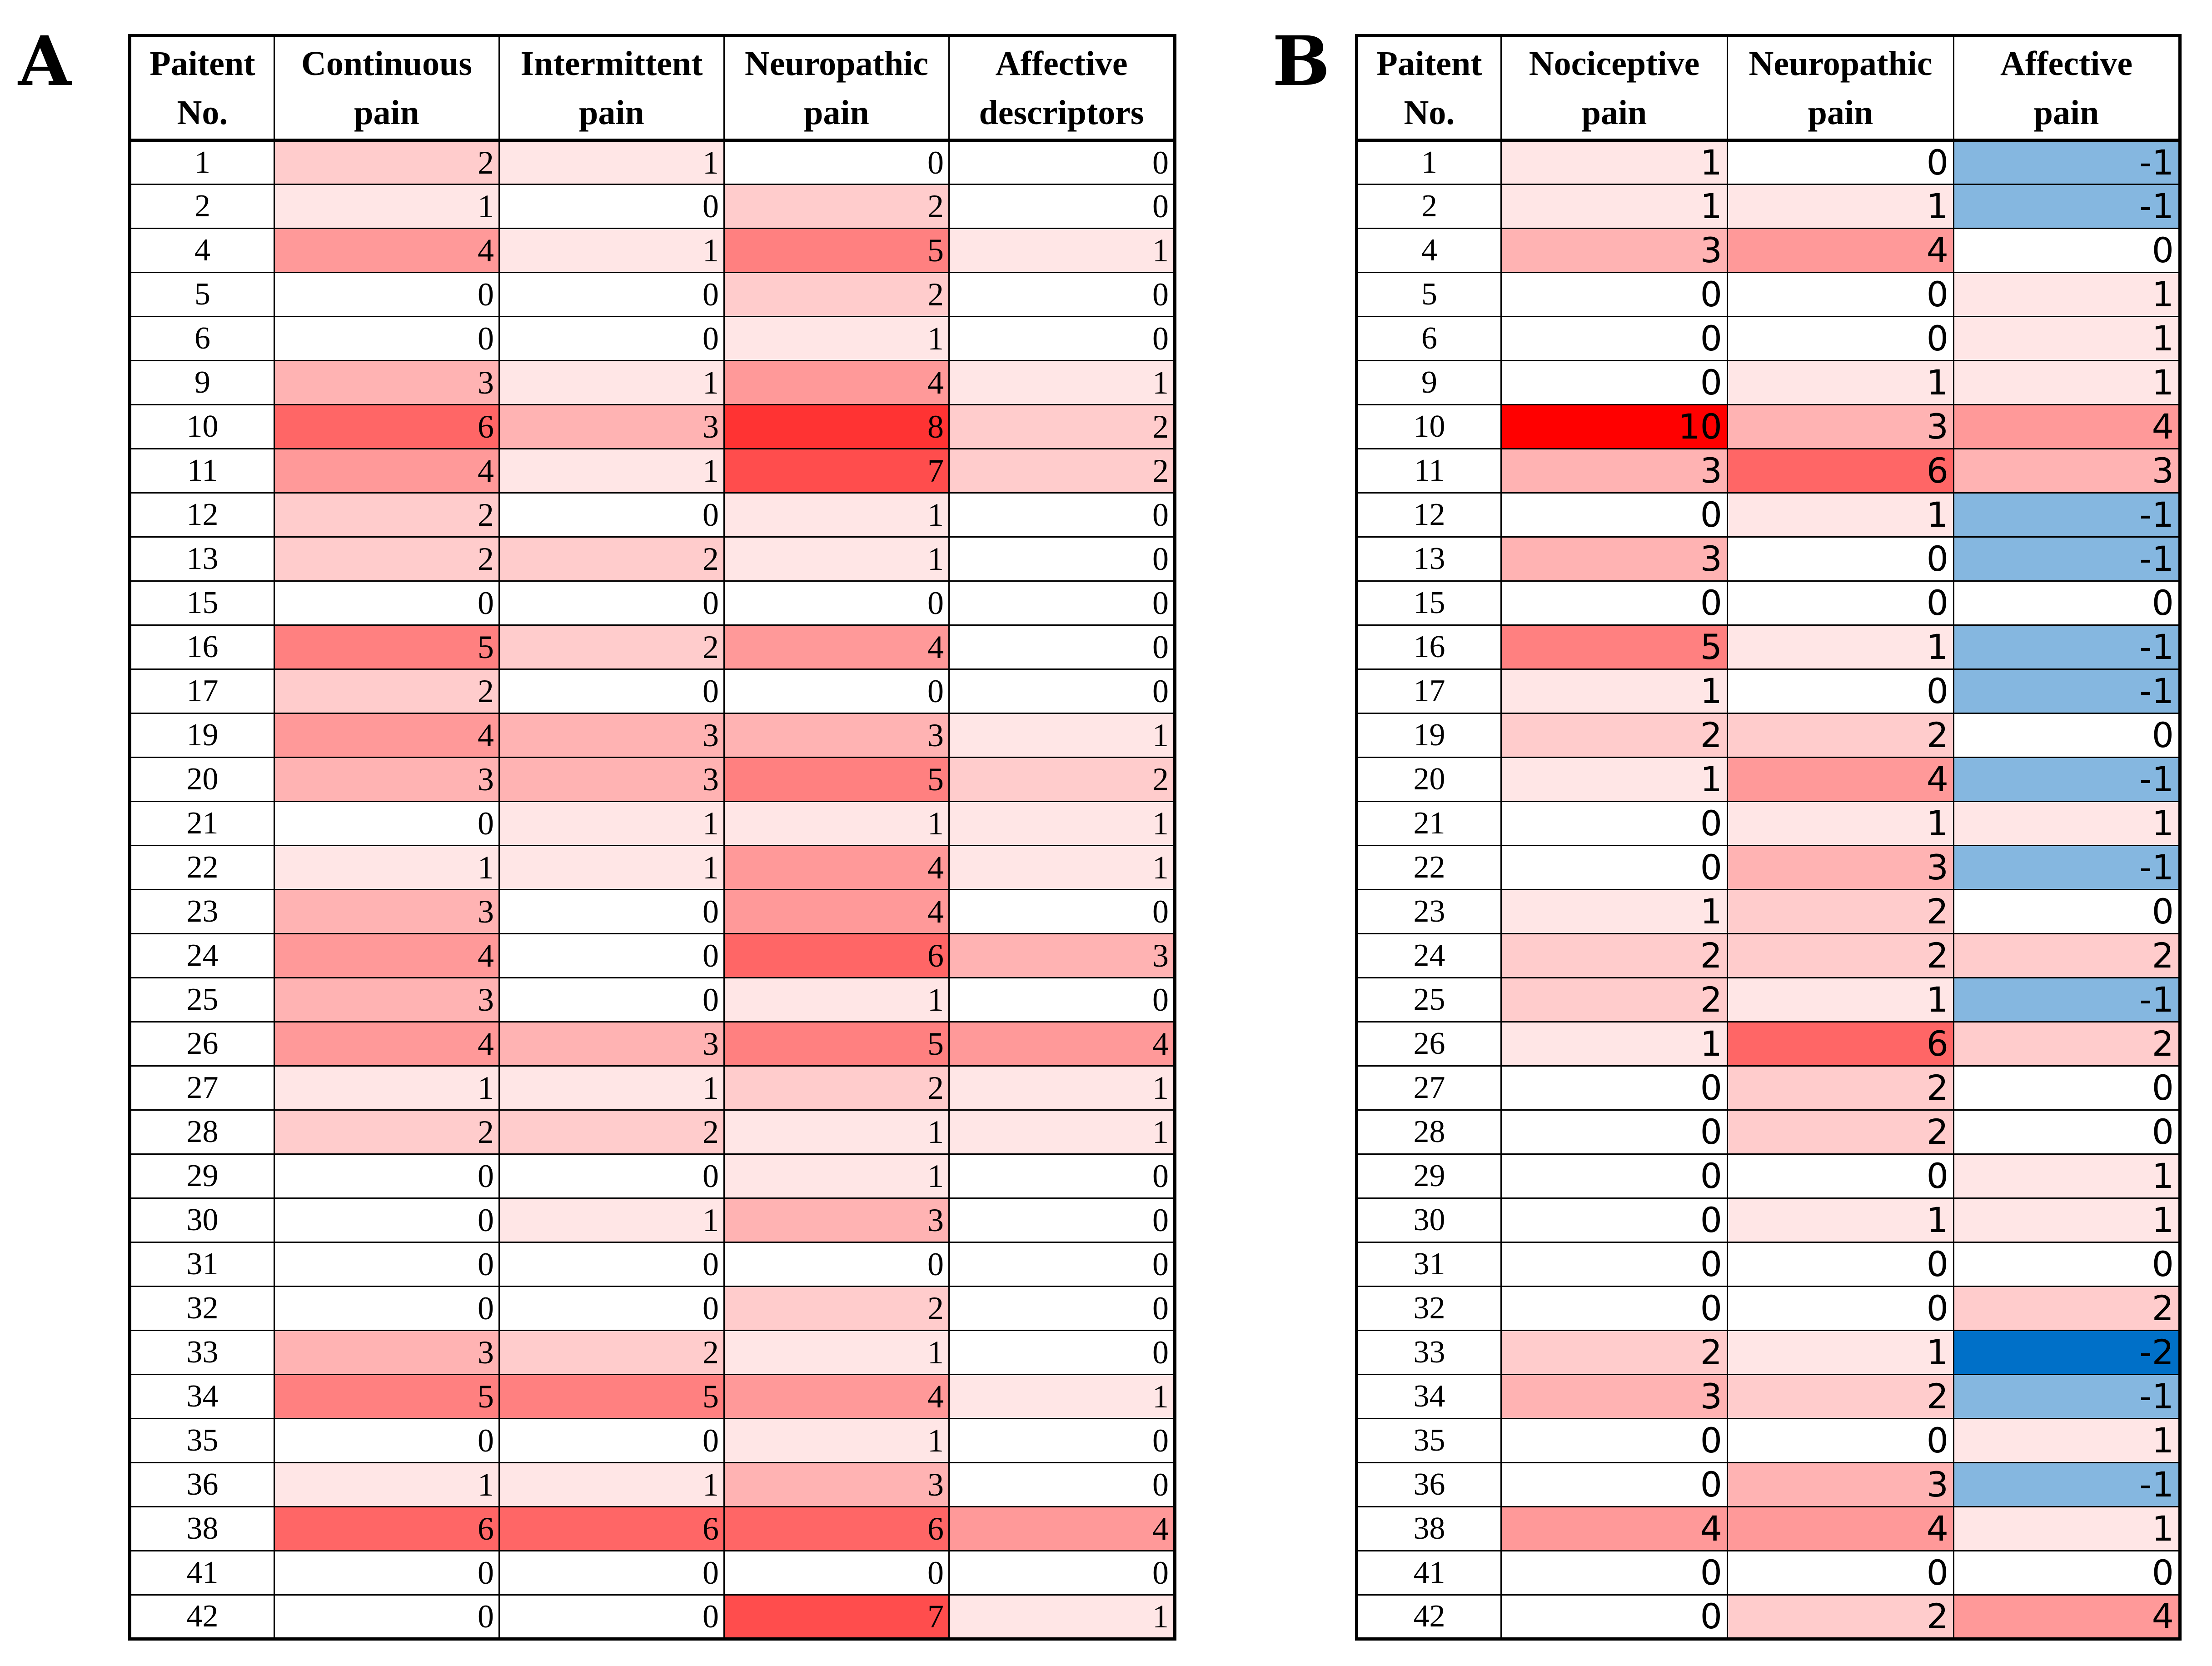 The image size is (2212, 1666). Describe the element at coordinates (387, 647) in the screenshot. I see `heatmap-cell: 5` at that location.